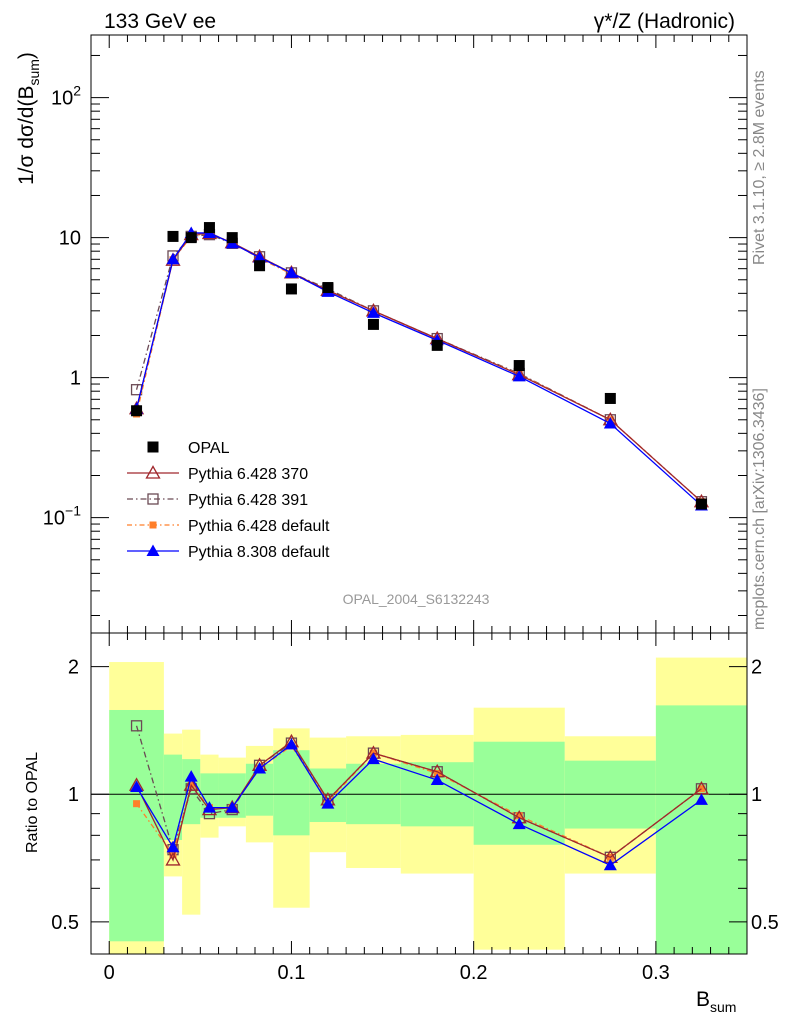 This screenshot has height=1024, width=786. What do you see at coordinates (756, 795) in the screenshot?
I see `ratio-y-tick-label-right: 1` at bounding box center [756, 795].